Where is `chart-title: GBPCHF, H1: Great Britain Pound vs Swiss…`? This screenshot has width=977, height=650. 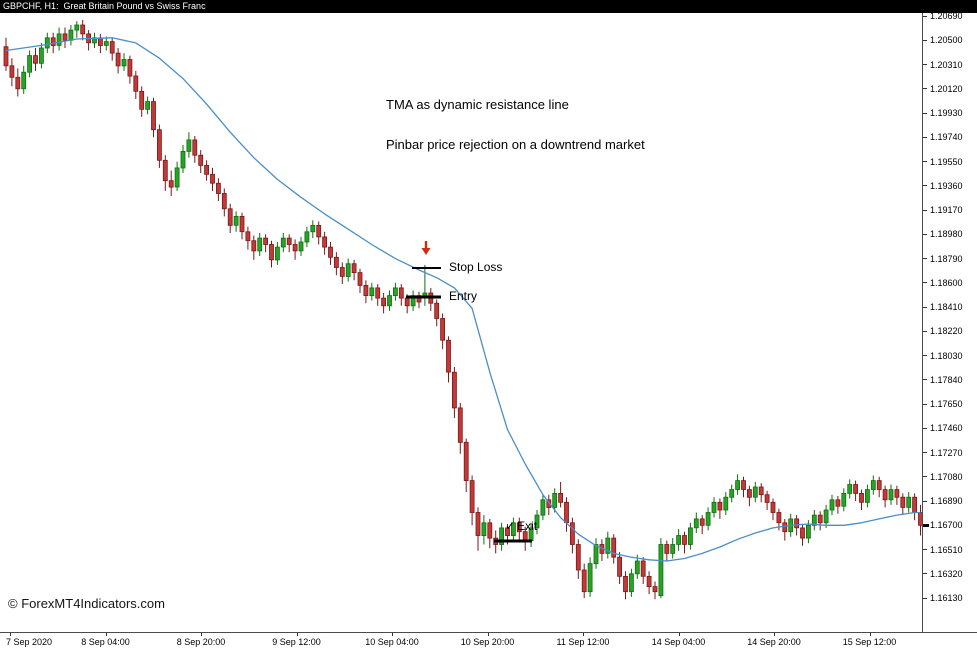
chart-title: GBPCHF, H1: Great Britain Pound vs Swiss… is located at coordinates (104, 6).